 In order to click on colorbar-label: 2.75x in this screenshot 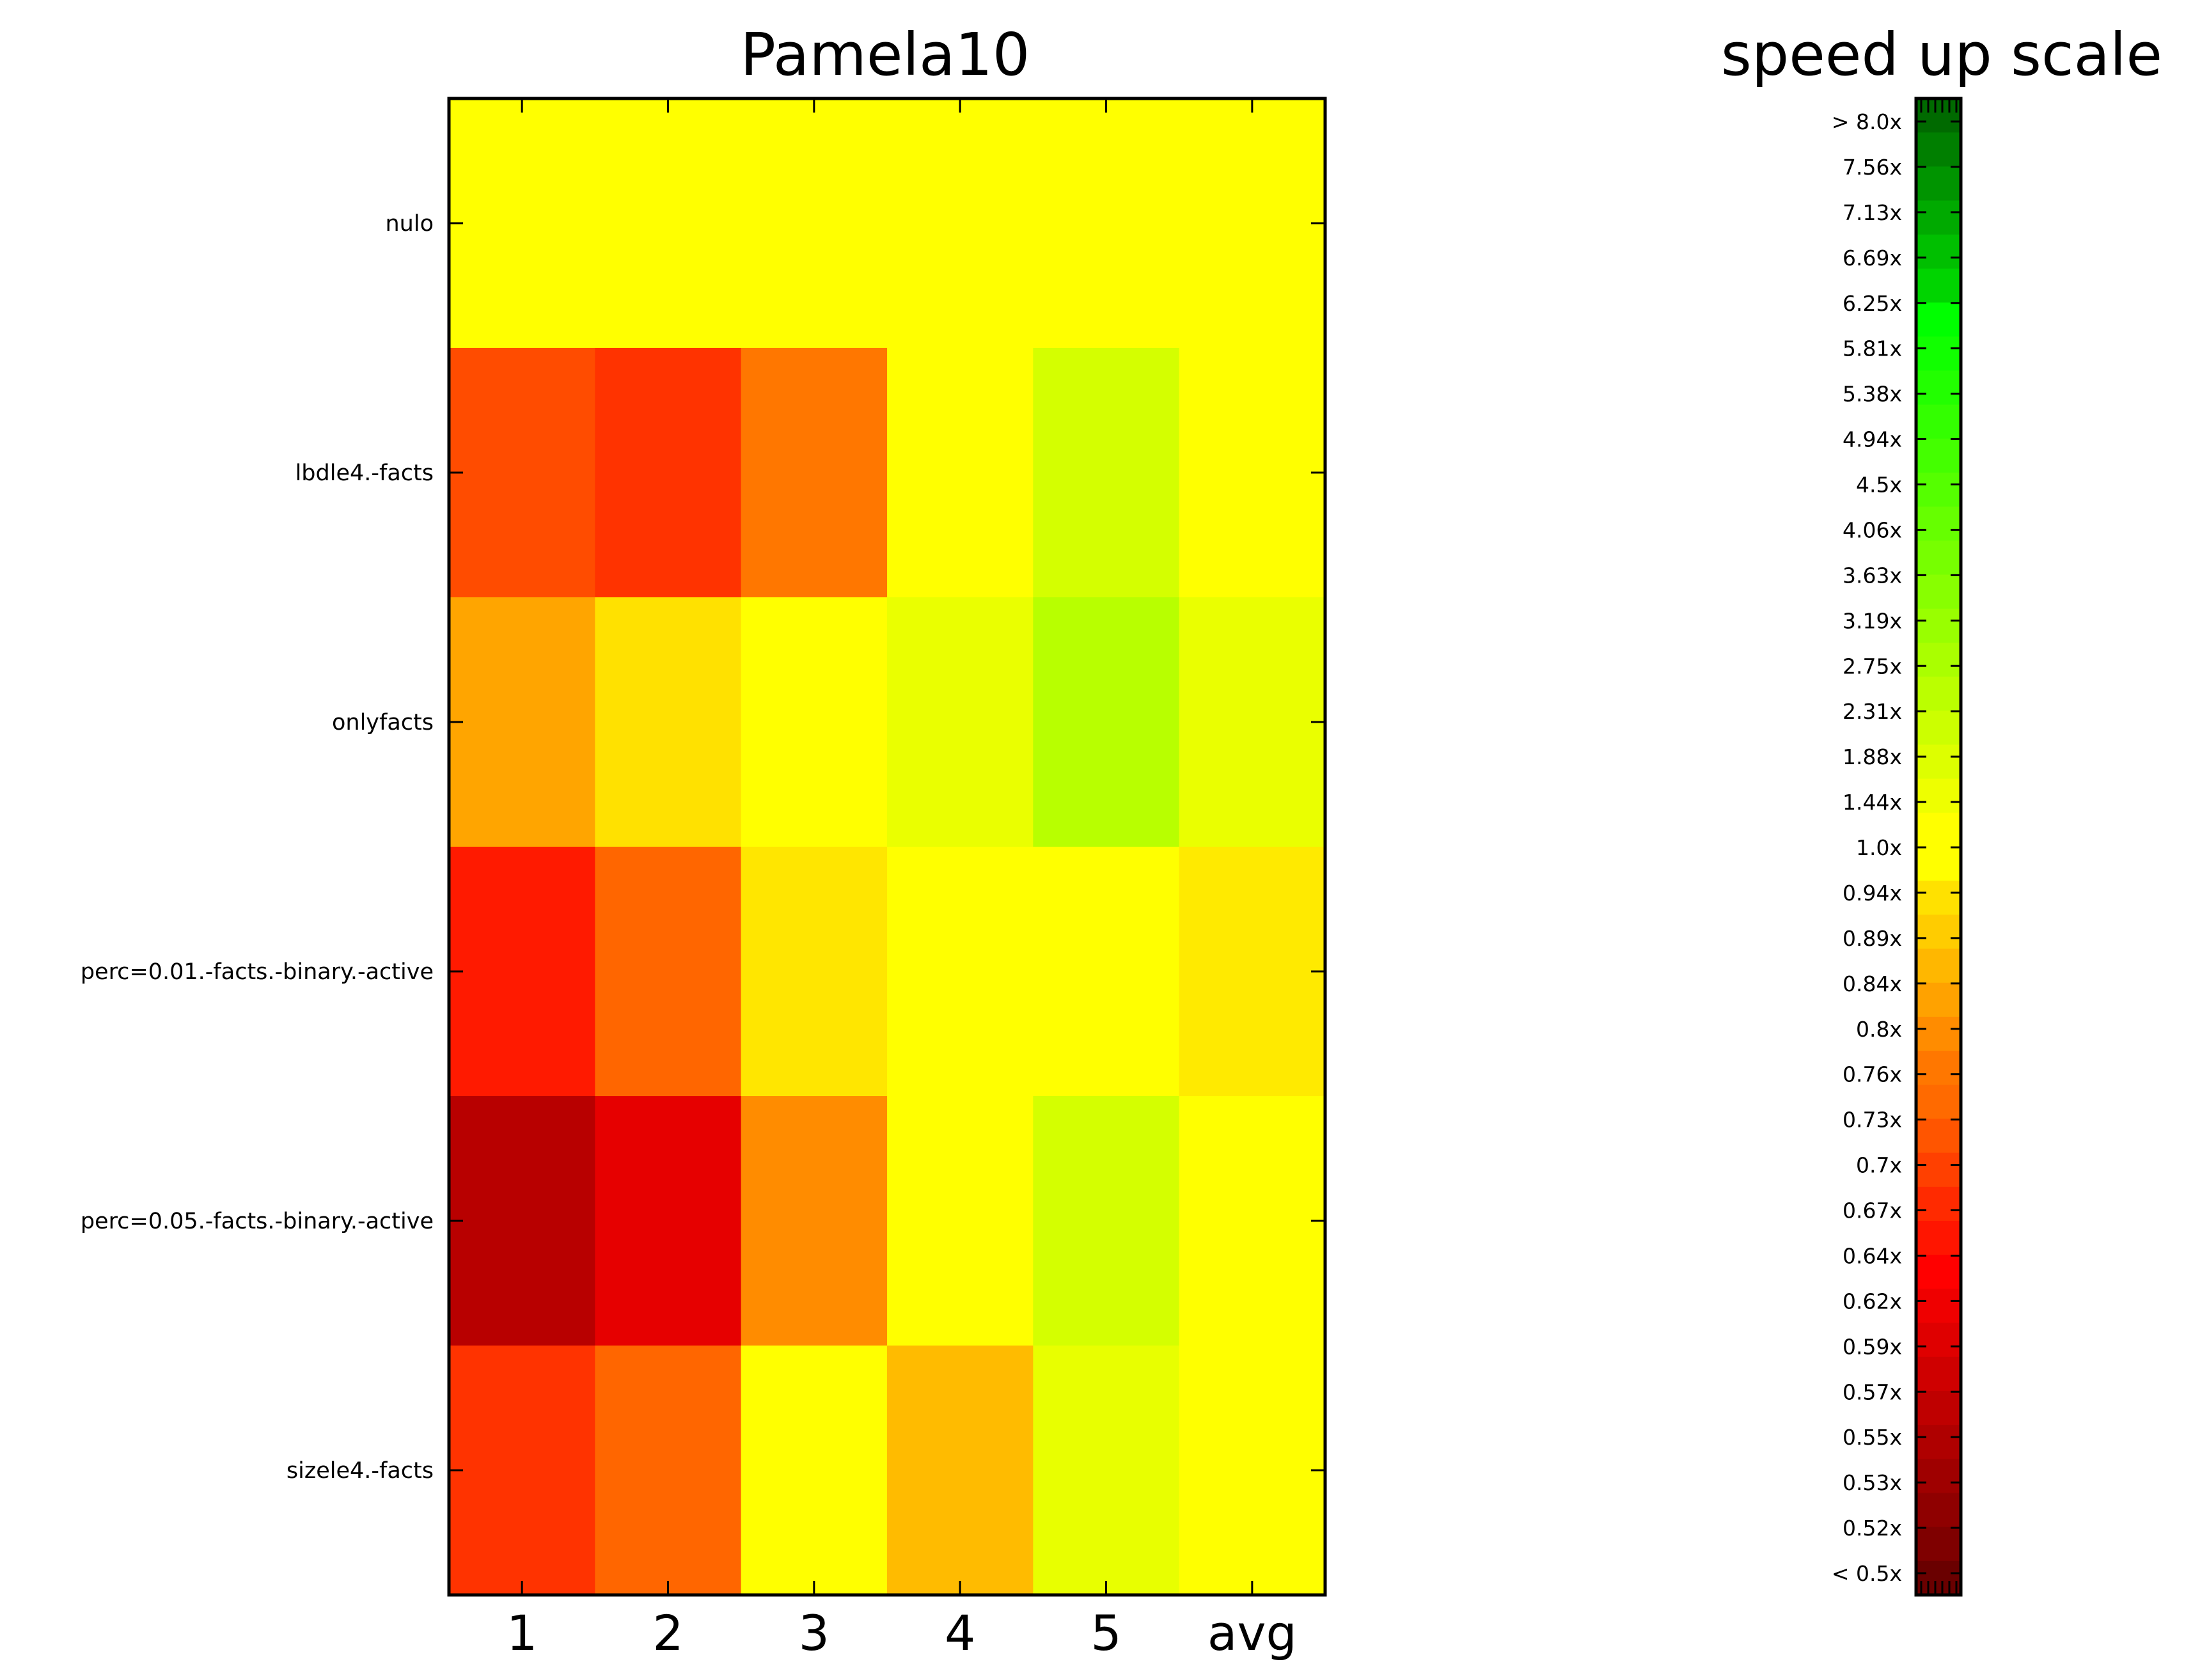, I will do `click(1873, 666)`.